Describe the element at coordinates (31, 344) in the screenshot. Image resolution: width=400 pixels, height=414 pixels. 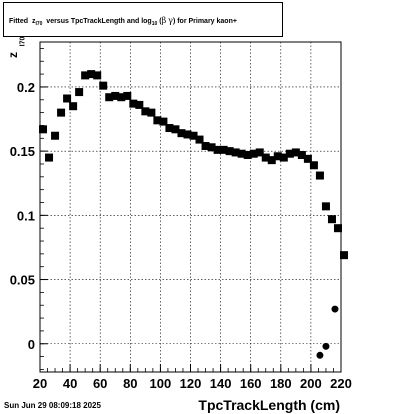
I see `y-tick-label: 0` at that location.